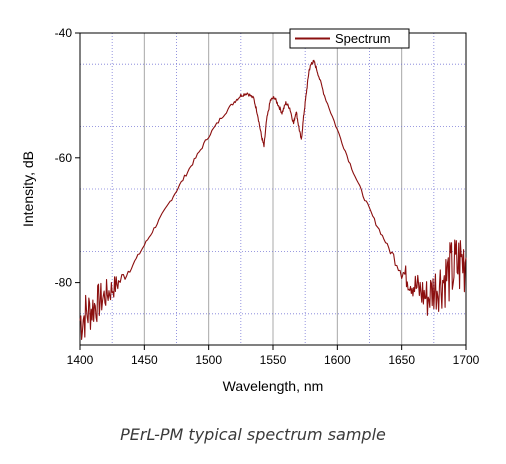  Describe the element at coordinates (80, 360) in the screenshot. I see `x-tick-label: 1400` at that location.